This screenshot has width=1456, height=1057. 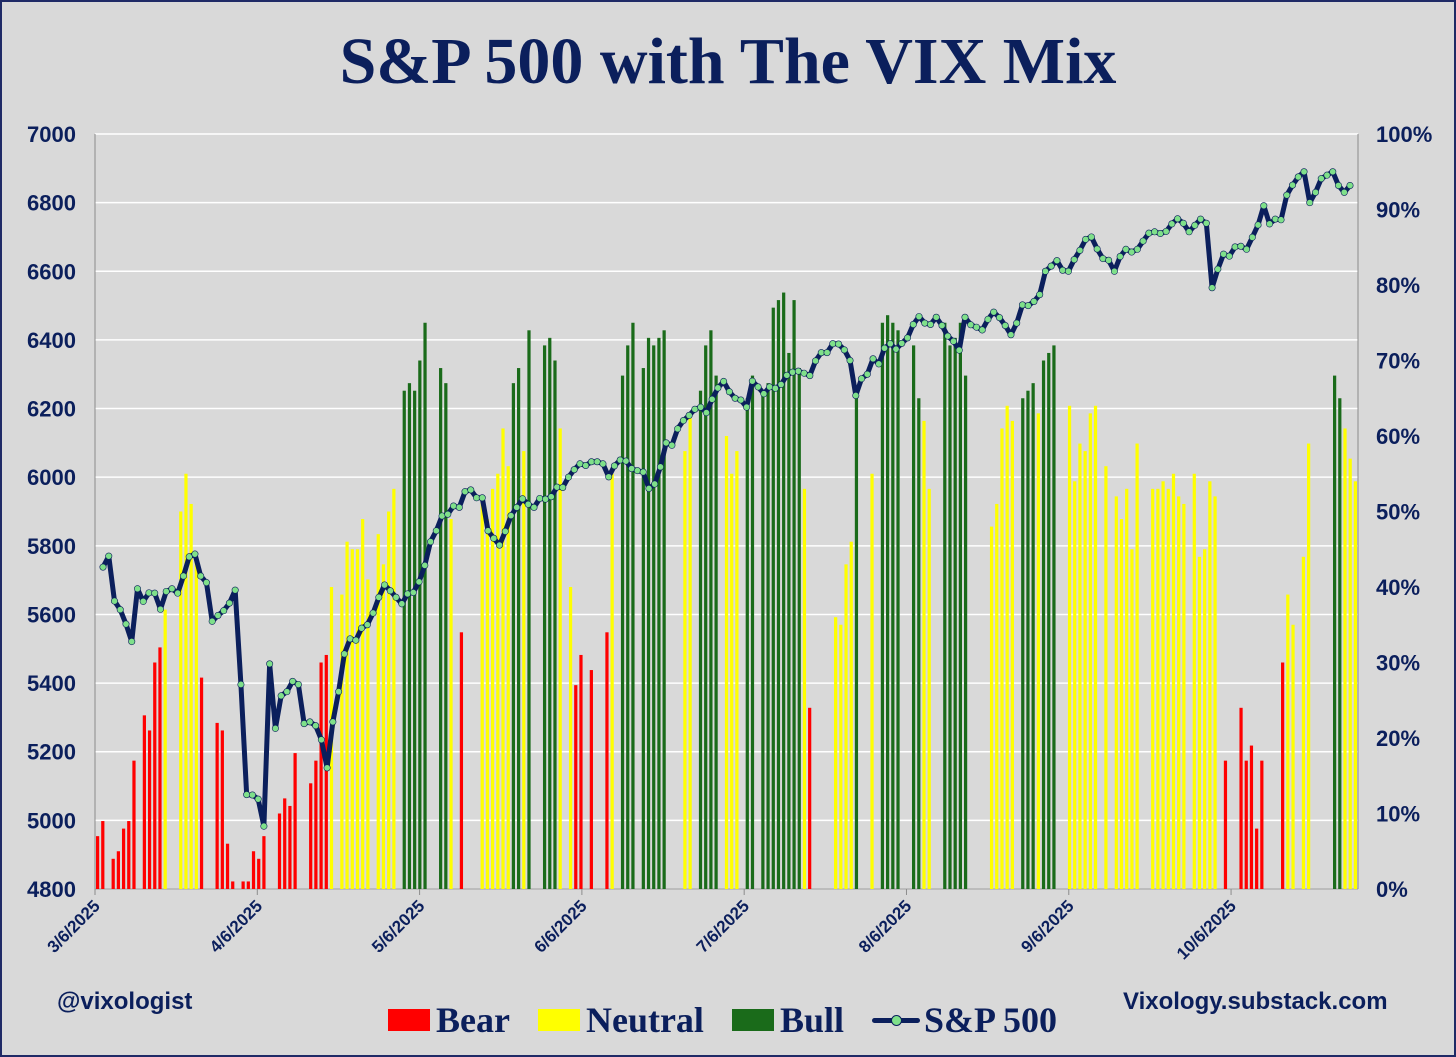 What do you see at coordinates (398, 926) in the screenshot?
I see `x-axis-tick-label: 5/6/2025` at bounding box center [398, 926].